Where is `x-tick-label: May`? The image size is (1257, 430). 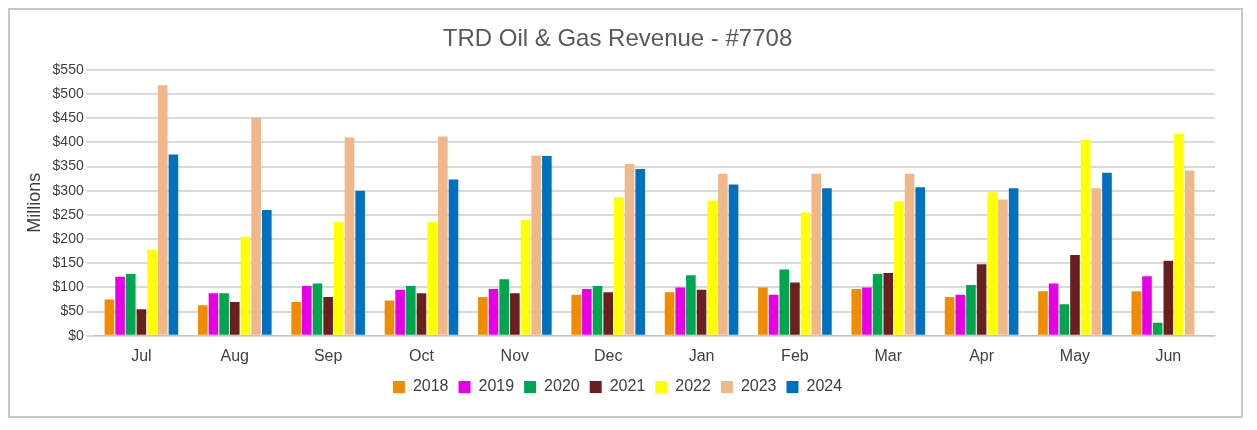 x-tick-label: May is located at coordinates (1075, 355).